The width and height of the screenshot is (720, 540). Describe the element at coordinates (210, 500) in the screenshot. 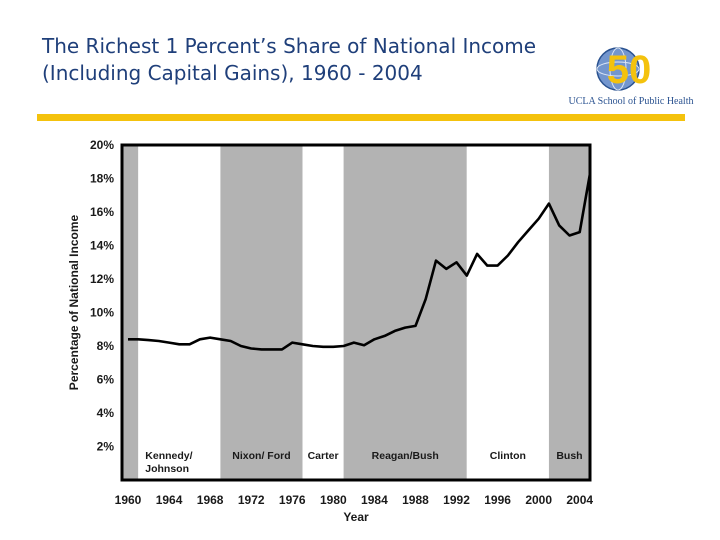

I see `x-tick-label: 1968` at that location.